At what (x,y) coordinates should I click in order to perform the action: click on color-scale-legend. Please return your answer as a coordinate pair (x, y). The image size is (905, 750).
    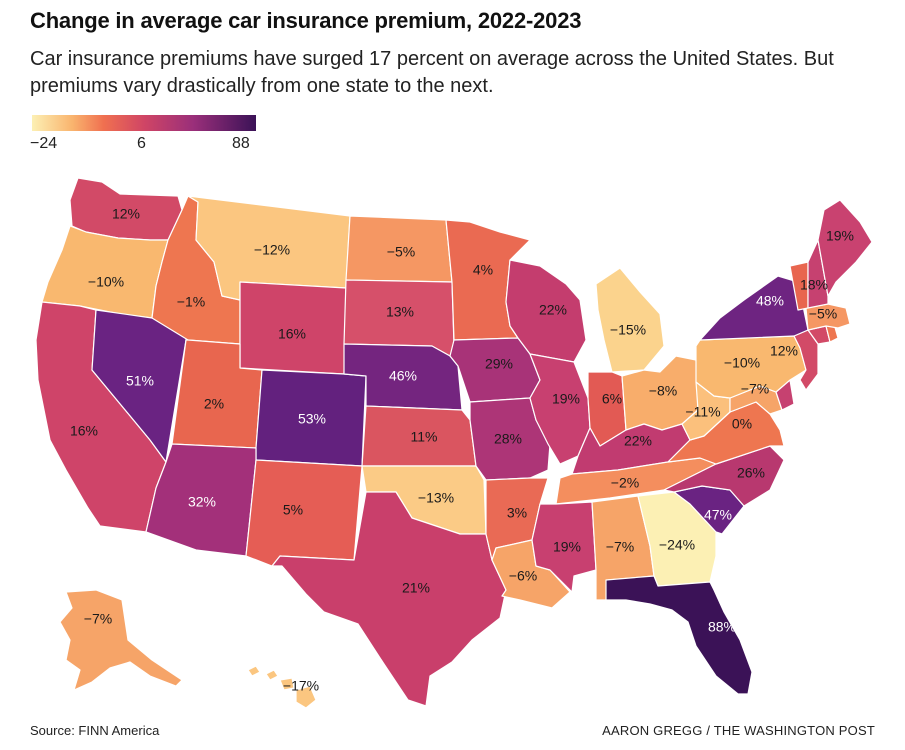
    Looking at the image, I should click on (144, 123).